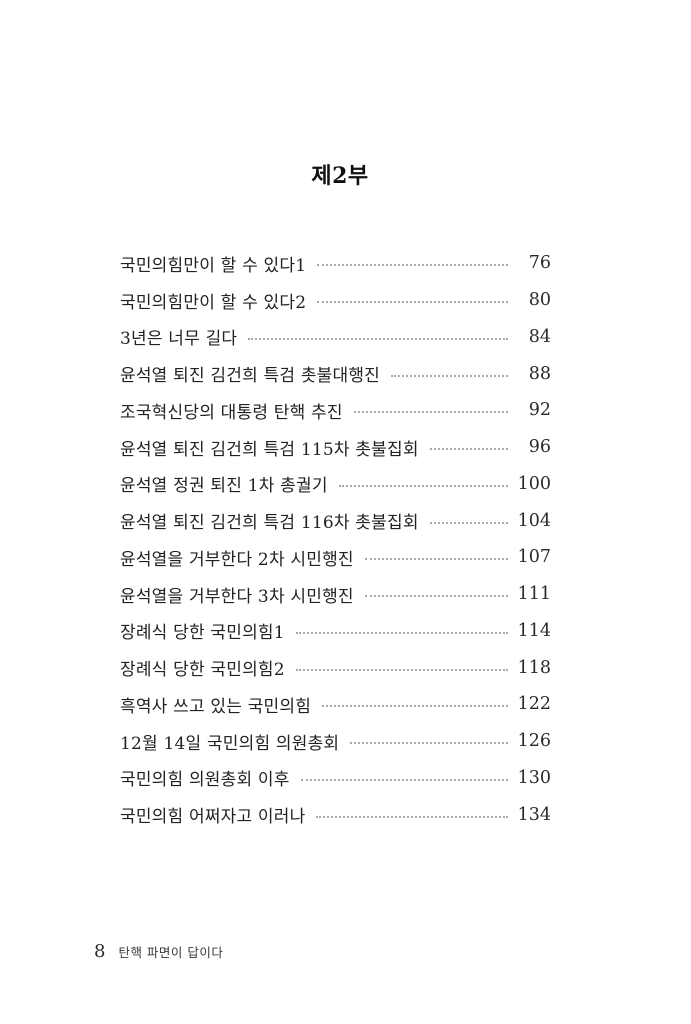  Describe the element at coordinates (335, 484) in the screenshot. I see `toc-row: 윤석열 정권 퇴진 1차 총궐기 100` at that location.